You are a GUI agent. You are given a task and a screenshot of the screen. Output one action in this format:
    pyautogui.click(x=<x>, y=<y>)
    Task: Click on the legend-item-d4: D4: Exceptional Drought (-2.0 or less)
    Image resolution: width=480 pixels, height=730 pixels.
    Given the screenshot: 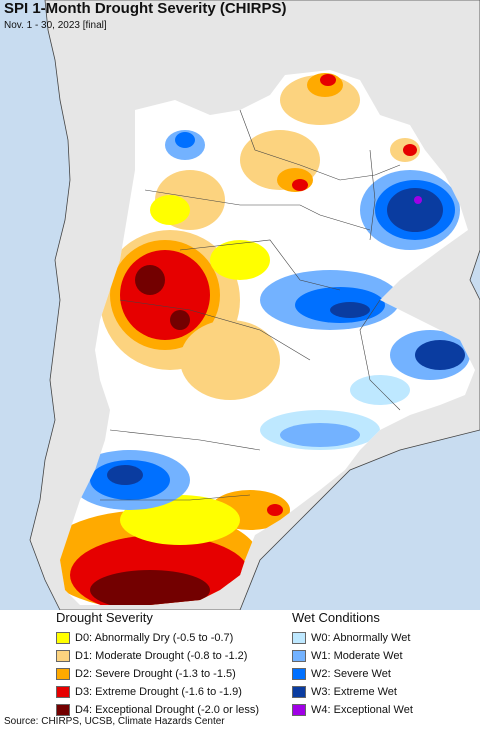 What is the action you would take?
    pyautogui.click(x=157, y=710)
    